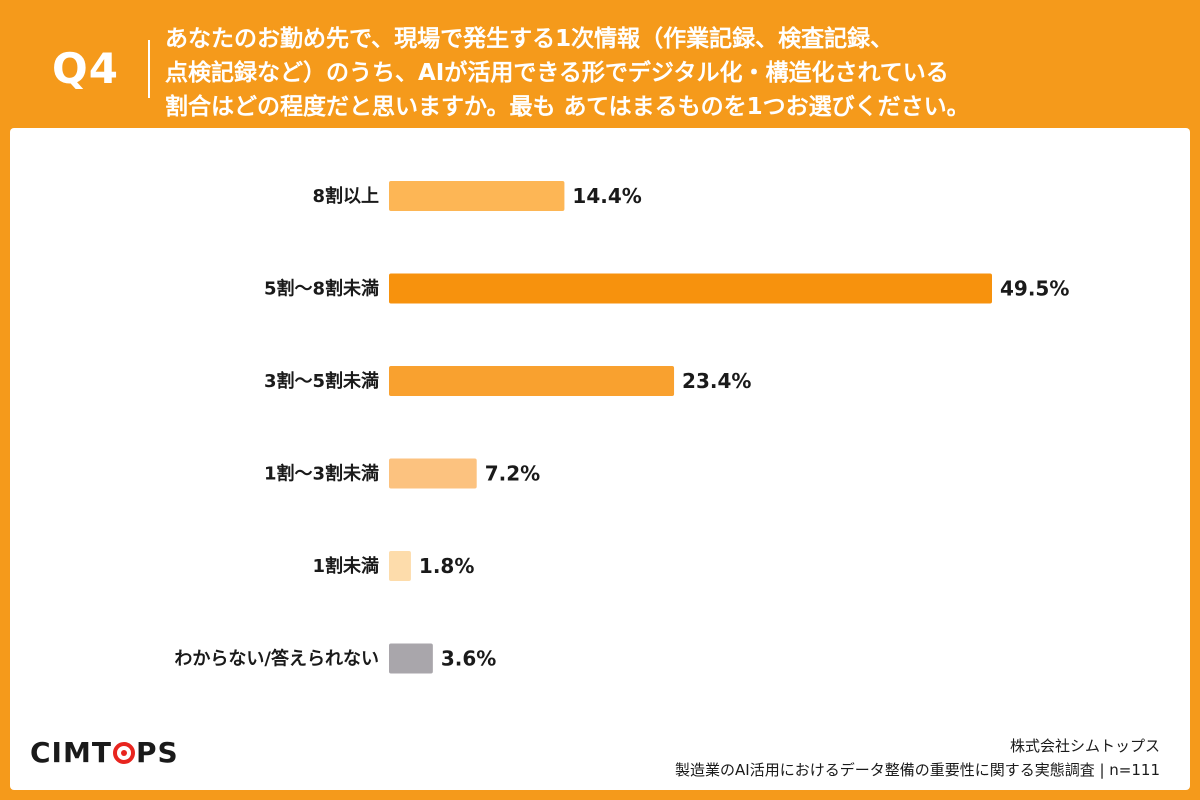 This screenshot has width=1200, height=800. Describe the element at coordinates (446, 566) in the screenshot. I see `value-label: 1.8%` at that location.